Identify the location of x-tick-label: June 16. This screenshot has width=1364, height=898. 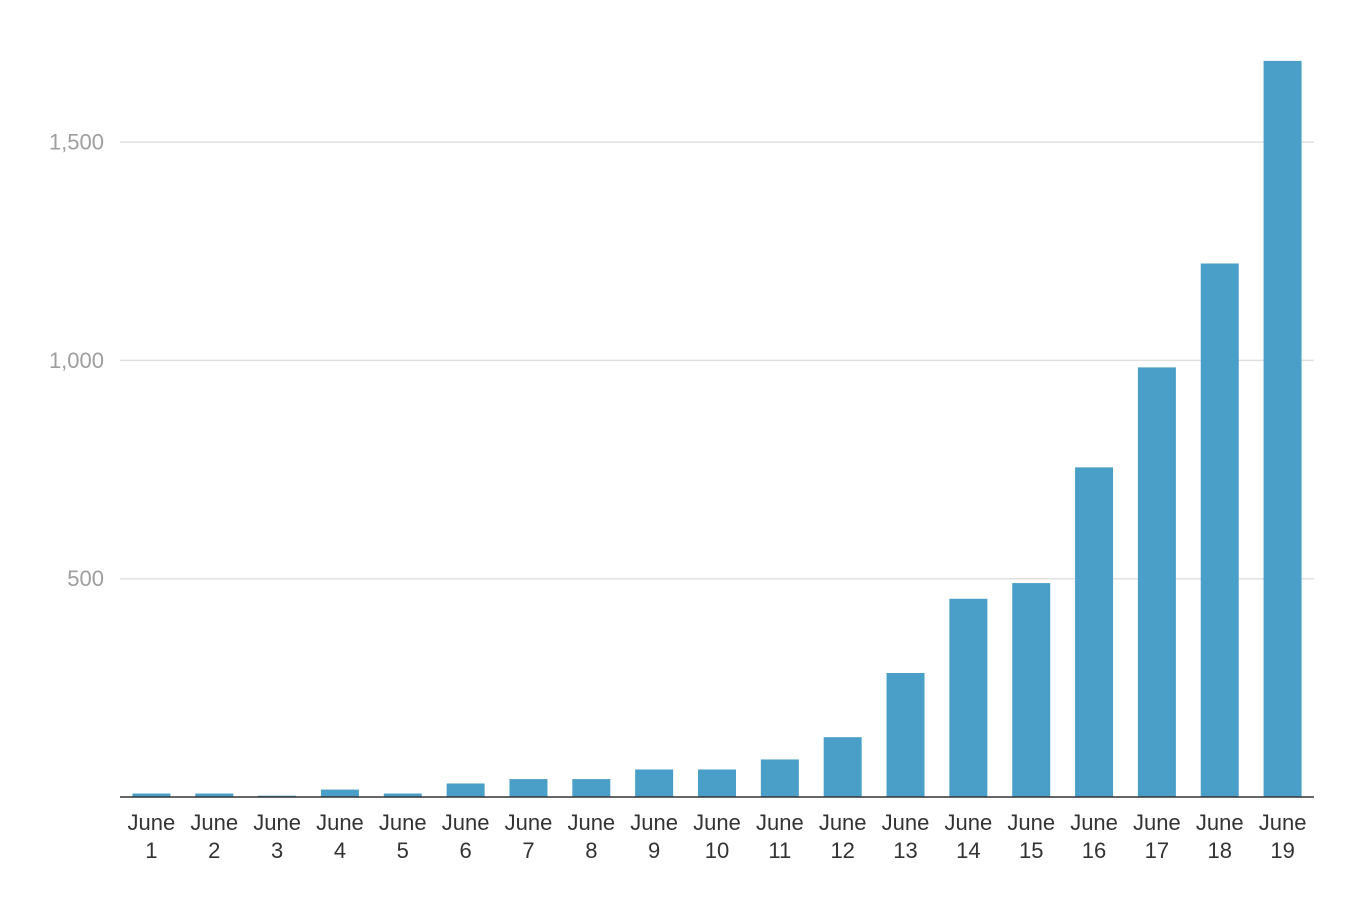
(1094, 836).